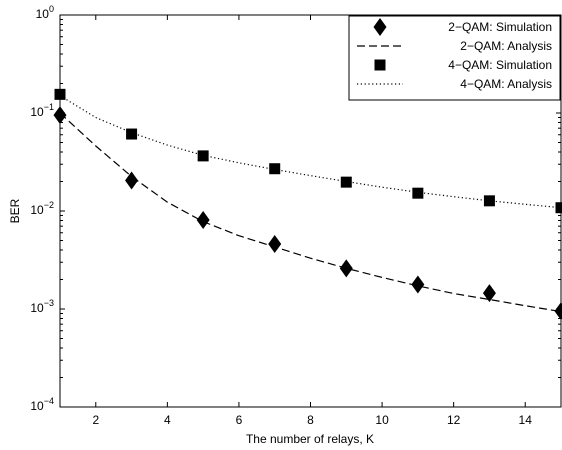 Image resolution: width=562 pixels, height=450 pixels. Describe the element at coordinates (380, 65) in the screenshot. I see `legend-square-marker` at that location.